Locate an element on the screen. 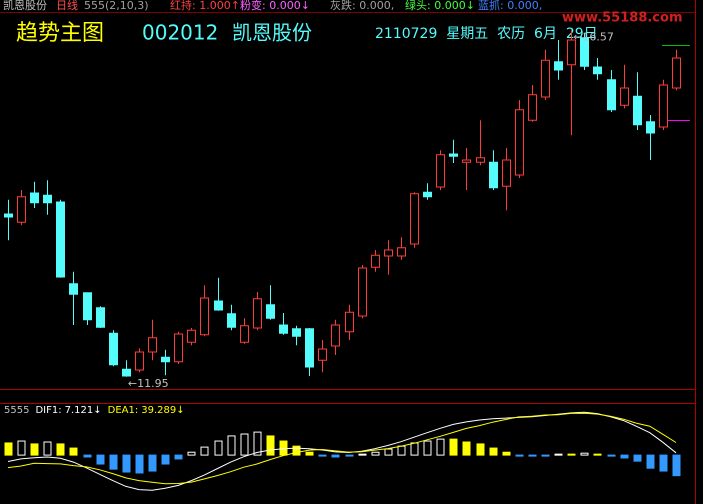 The height and width of the screenshot is (504, 703). price-annotation: ←16.57 is located at coordinates (593, 36).